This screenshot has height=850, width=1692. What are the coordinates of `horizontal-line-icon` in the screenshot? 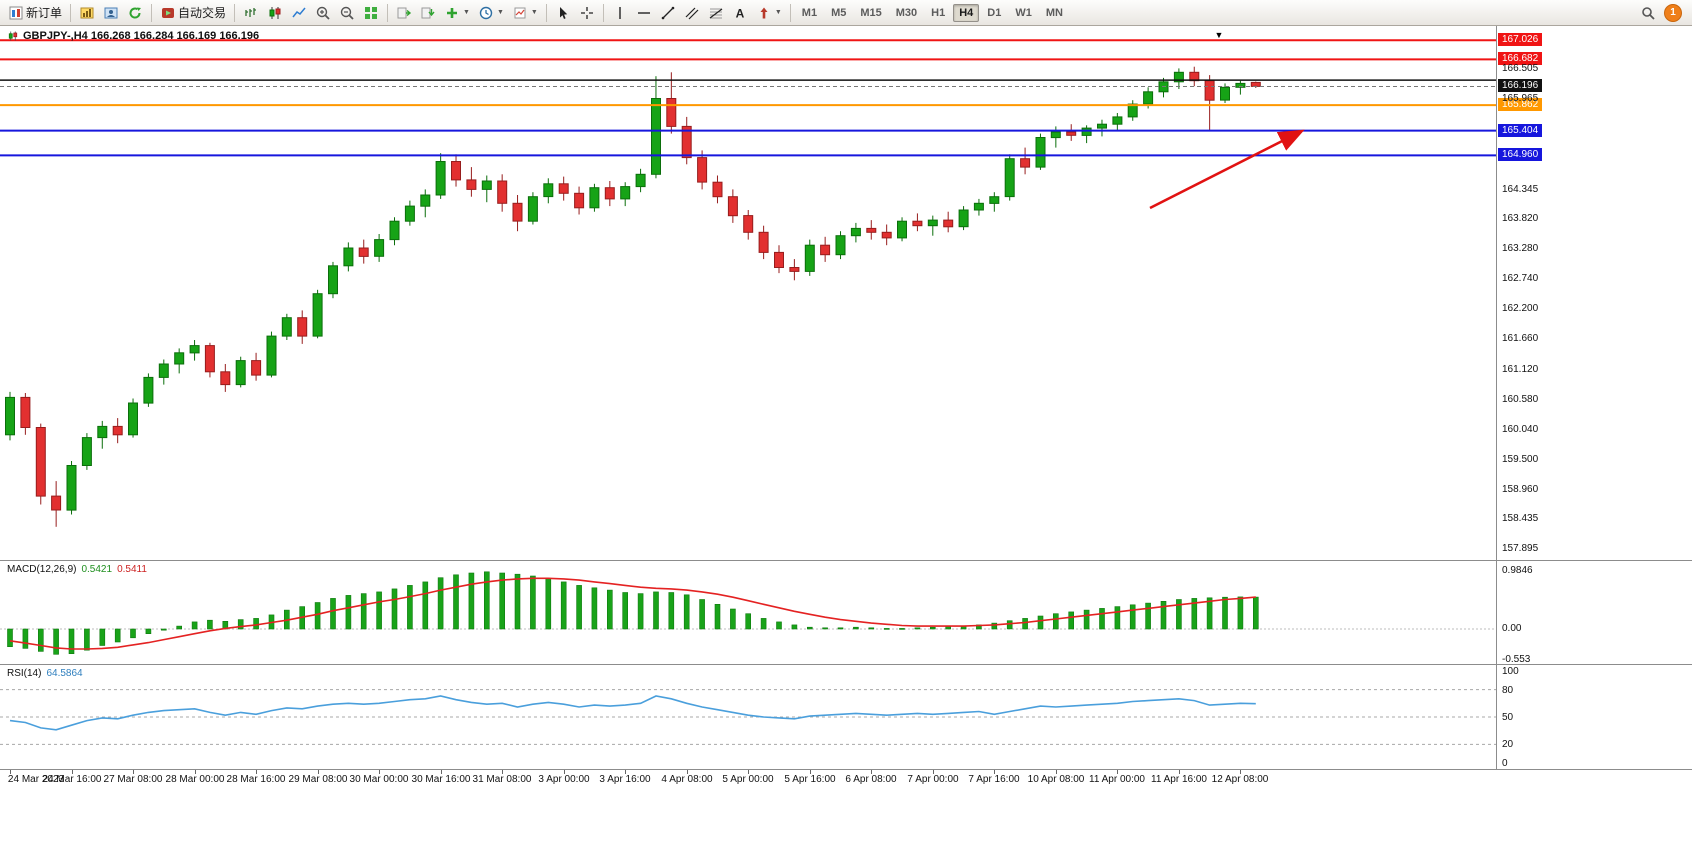 It's located at (643, 12).